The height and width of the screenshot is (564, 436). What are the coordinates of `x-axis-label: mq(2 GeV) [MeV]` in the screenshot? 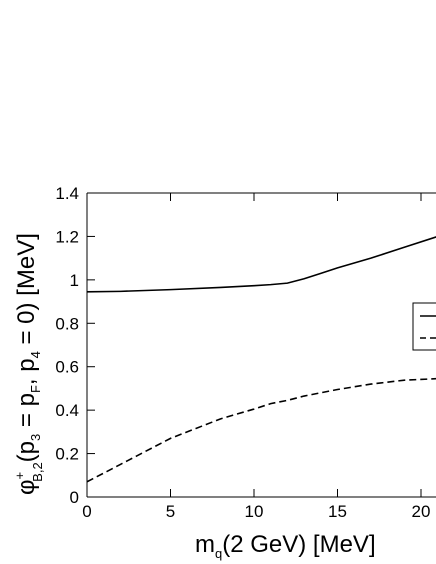 It's located at (285, 546).